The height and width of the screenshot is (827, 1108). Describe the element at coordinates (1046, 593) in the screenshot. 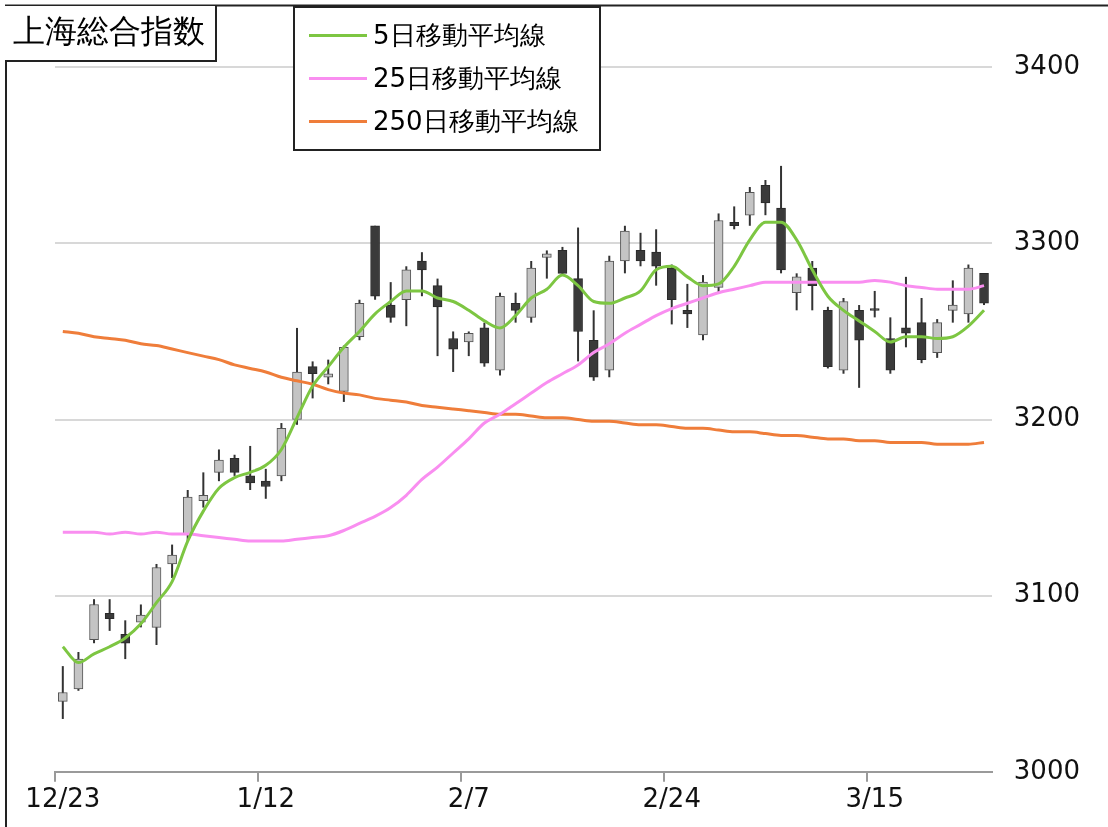

I see `y-tick-label: 3100` at that location.